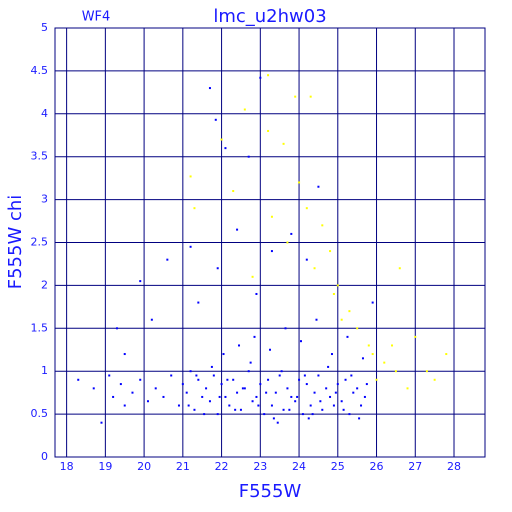 This screenshot has width=512, height=512. Describe the element at coordinates (40, 70) in the screenshot. I see `y-tick-label: 4.5` at that location.